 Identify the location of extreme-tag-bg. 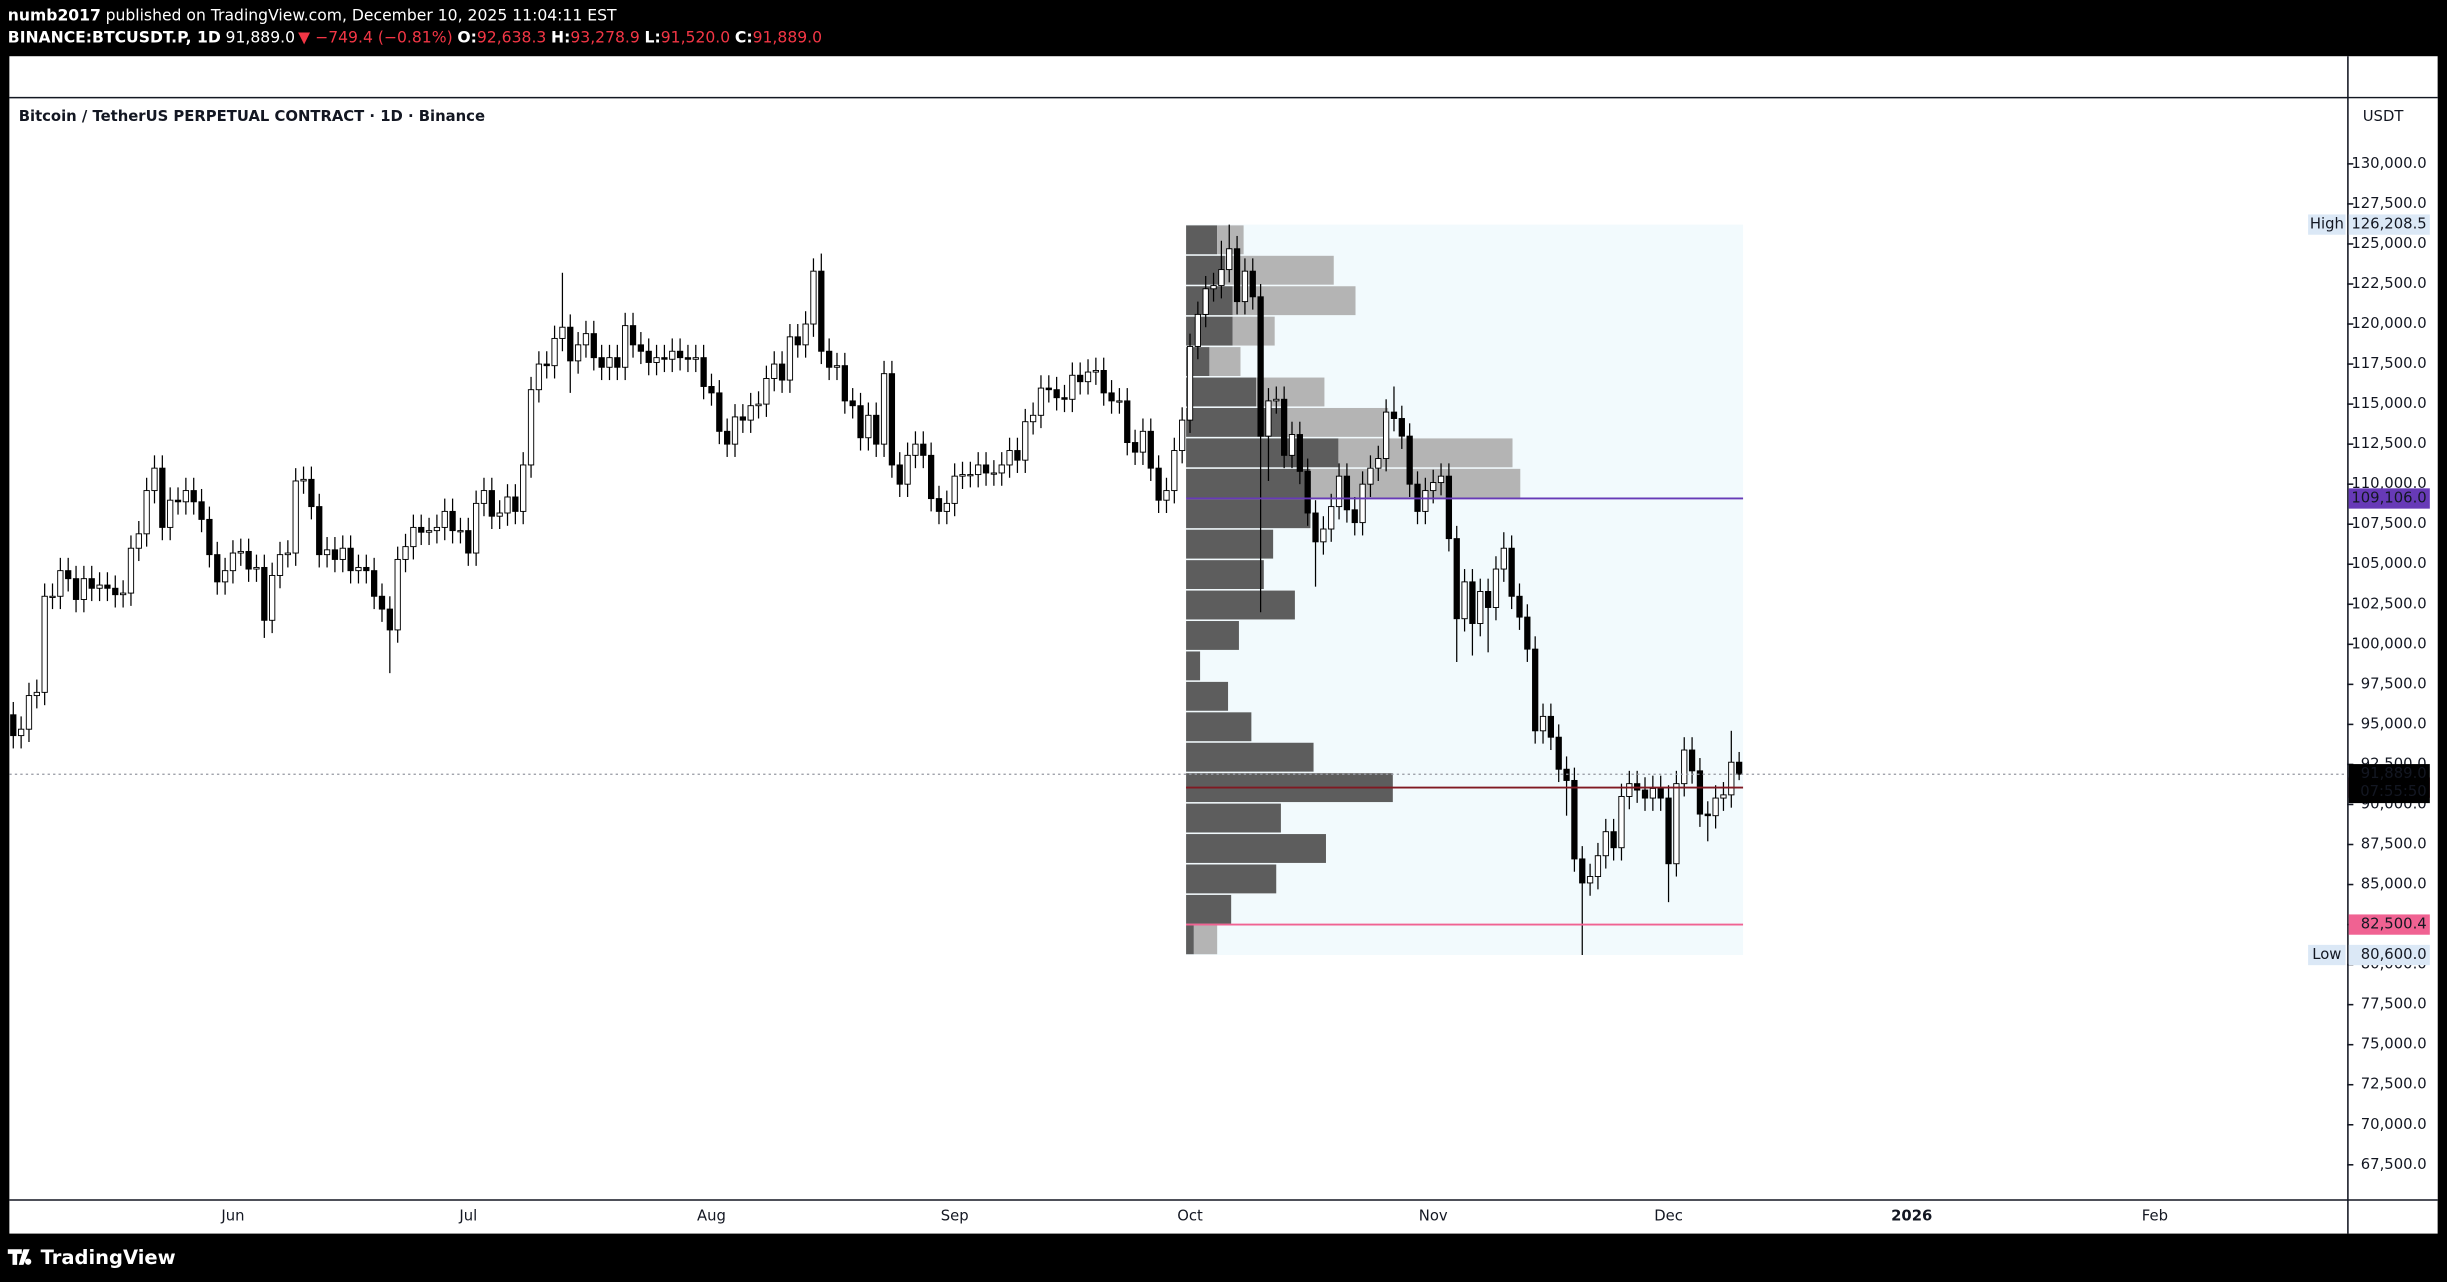
(2327, 224).